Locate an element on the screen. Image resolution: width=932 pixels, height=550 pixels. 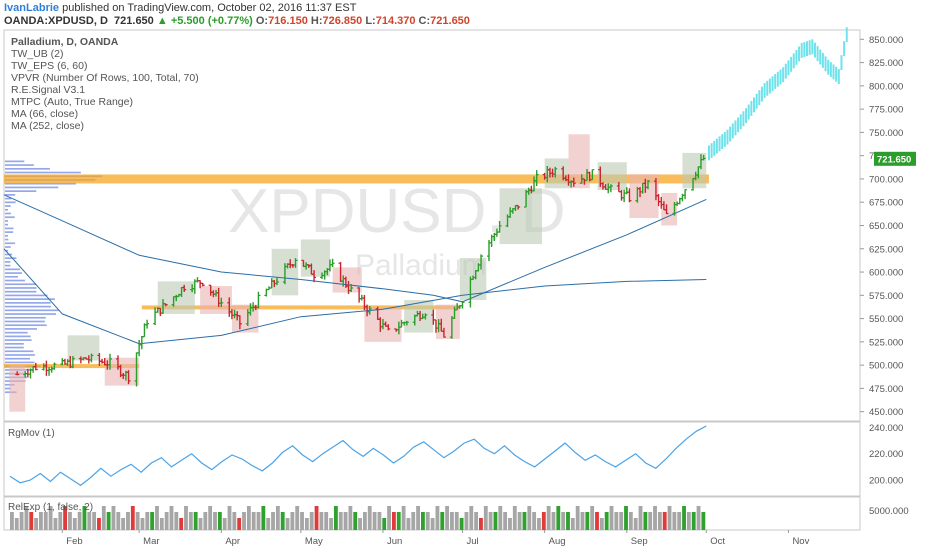
ma-66-line is located at coordinates (355, 248).